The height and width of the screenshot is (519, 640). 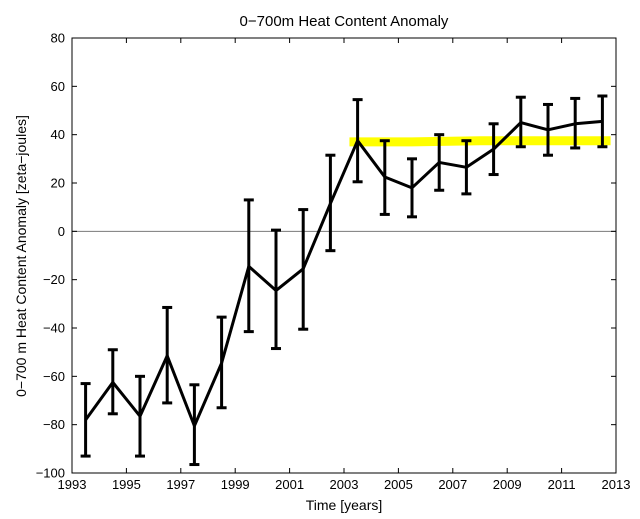 What do you see at coordinates (61, 231) in the screenshot?
I see `y-tick-label: 0` at bounding box center [61, 231].